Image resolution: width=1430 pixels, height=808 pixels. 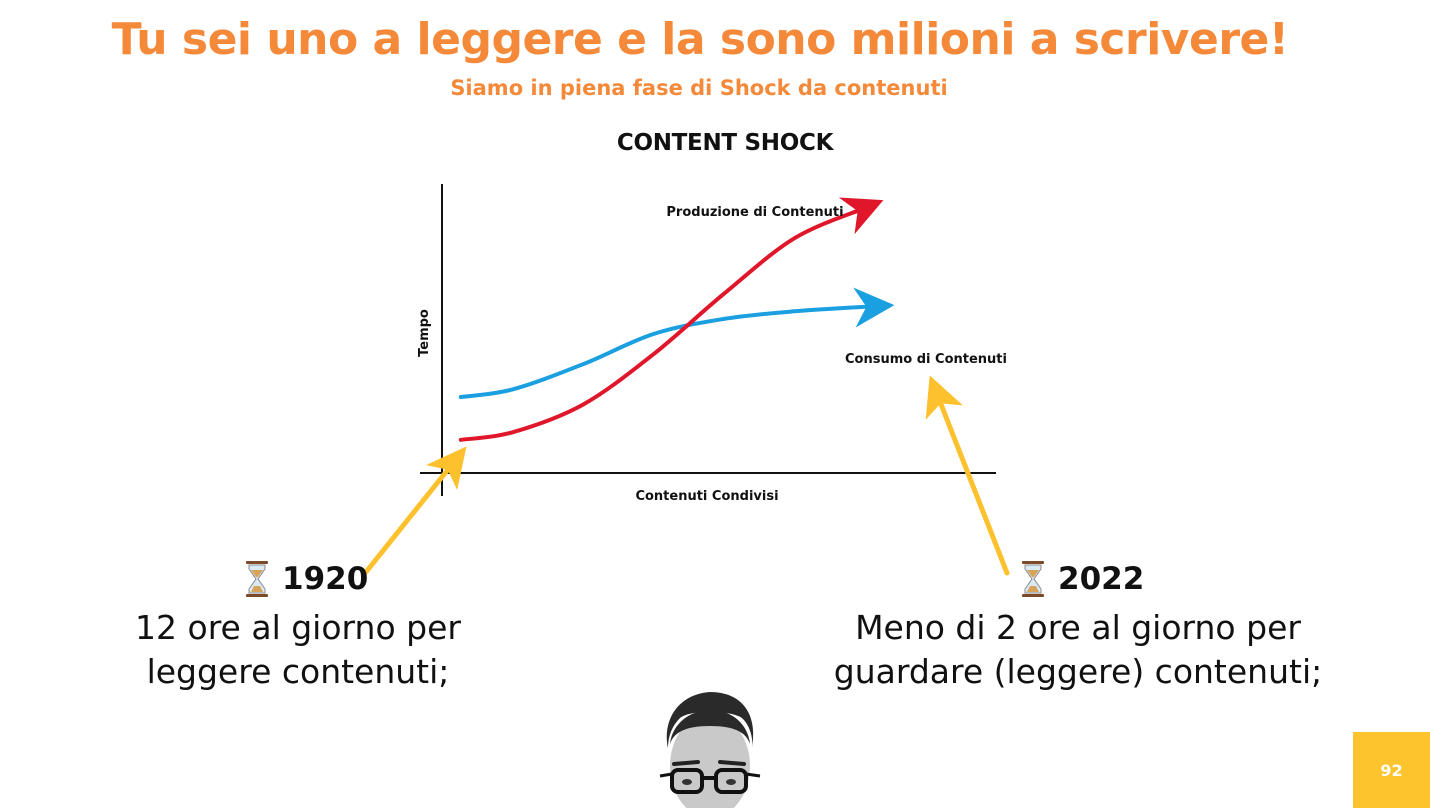 What do you see at coordinates (1078, 627) in the screenshot?
I see `caption-2022-line1: Meno di 2 ore al giorno per` at bounding box center [1078, 627].